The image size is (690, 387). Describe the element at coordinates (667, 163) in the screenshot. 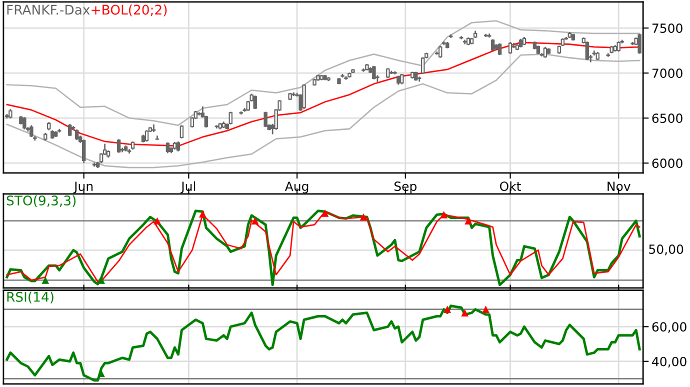

I see `y-tick-label: 6000` at that location.